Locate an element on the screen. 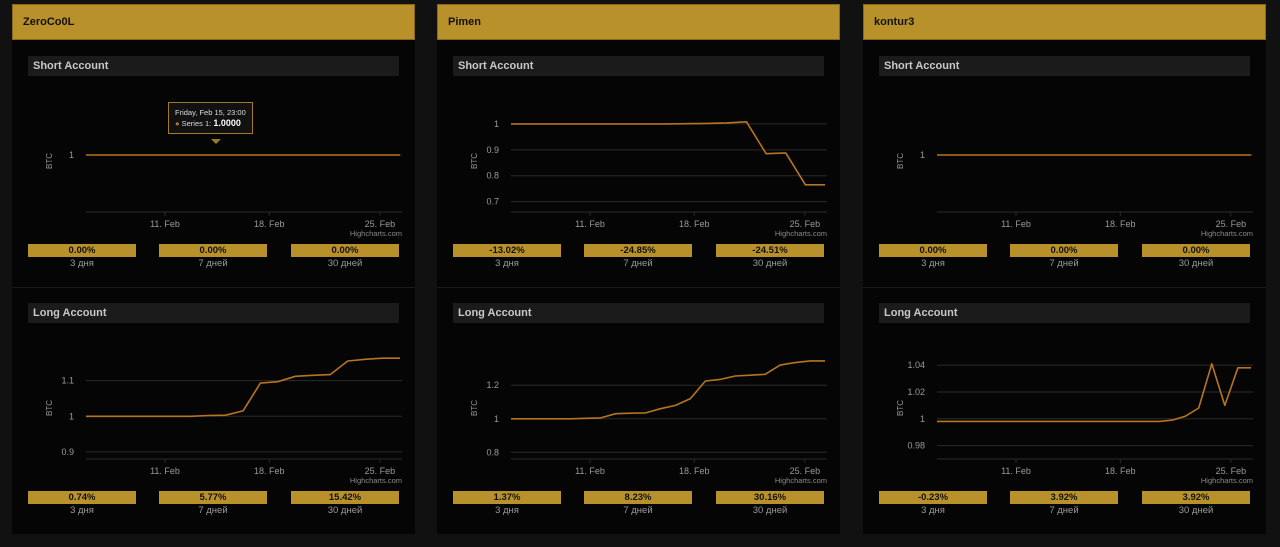  stat-7-days: 5.77% 7 дней is located at coordinates (213, 504).